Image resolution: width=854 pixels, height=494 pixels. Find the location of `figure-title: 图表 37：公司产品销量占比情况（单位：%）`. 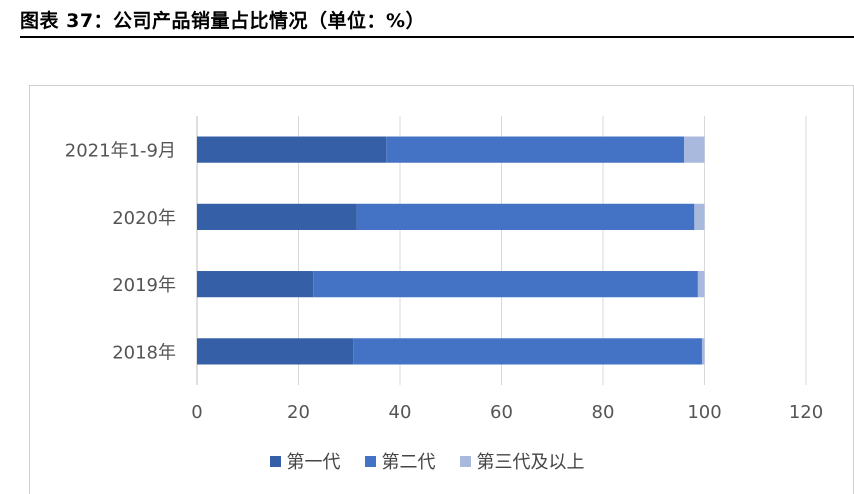

figure-title: 图表 37：公司产品销量占比情况（单位：%） is located at coordinates (223, 21).